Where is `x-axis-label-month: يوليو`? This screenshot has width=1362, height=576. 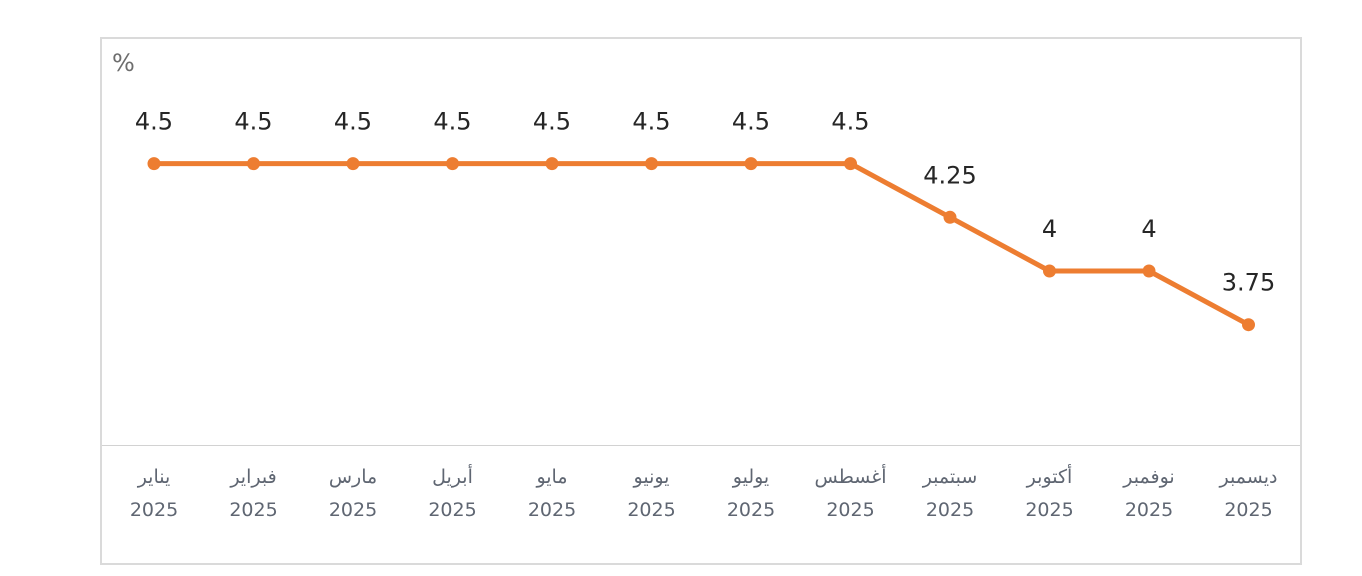 x-axis-label-month: يوليو is located at coordinates (751, 477).